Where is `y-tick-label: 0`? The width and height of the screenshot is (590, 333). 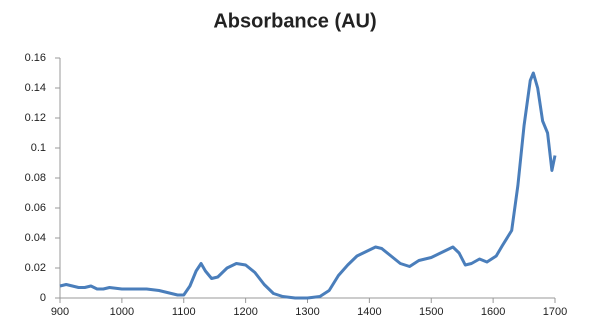
y-tick-label: 0 is located at coordinates (43, 298).